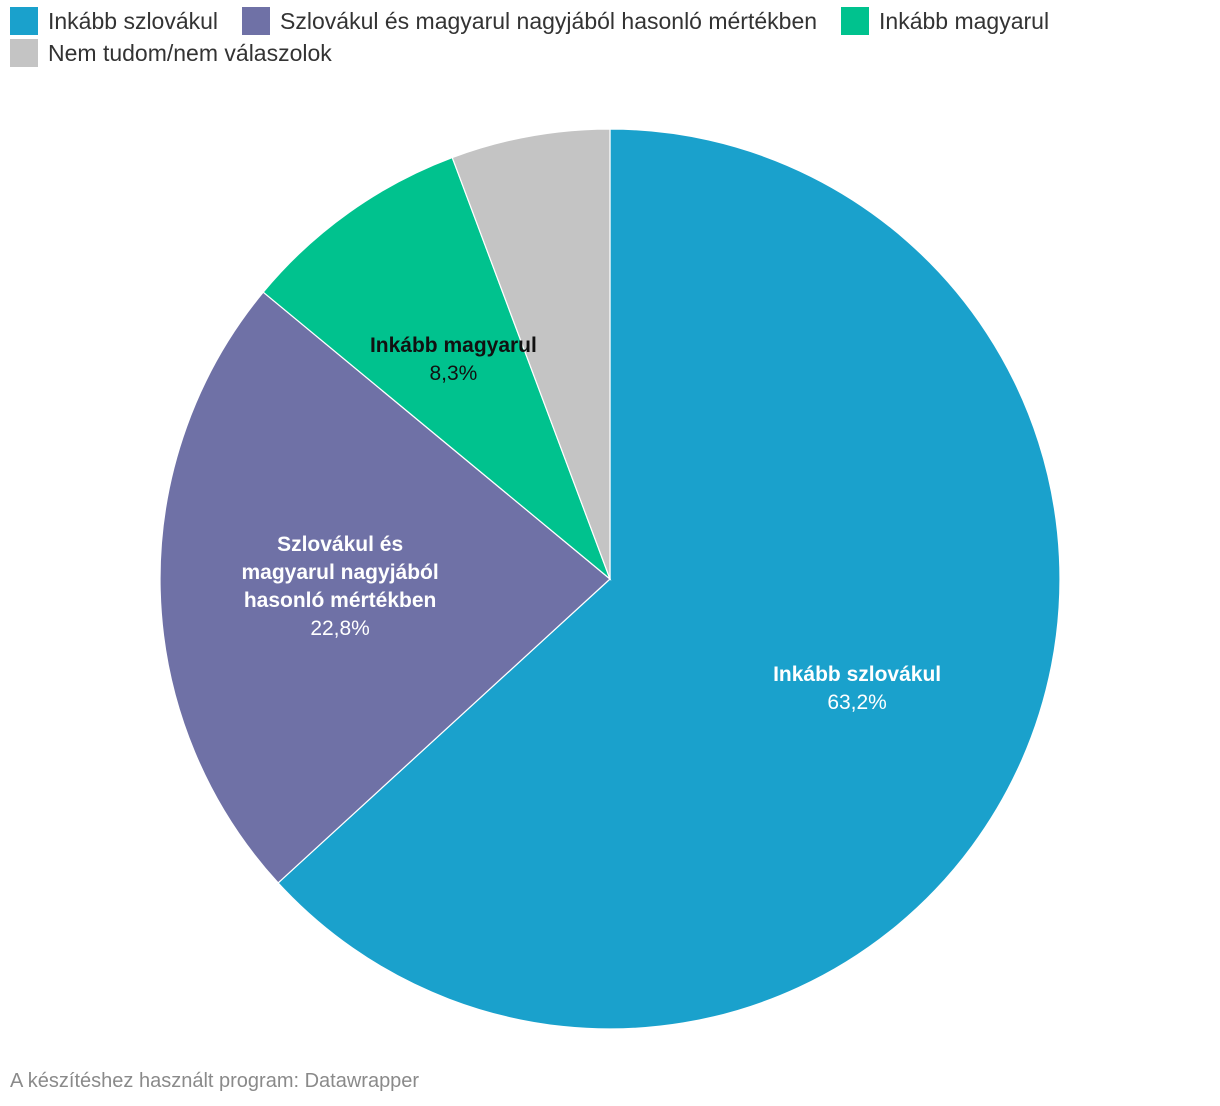  What do you see at coordinates (964, 20) in the screenshot?
I see `legend-label: Inkább magyarul` at bounding box center [964, 20].